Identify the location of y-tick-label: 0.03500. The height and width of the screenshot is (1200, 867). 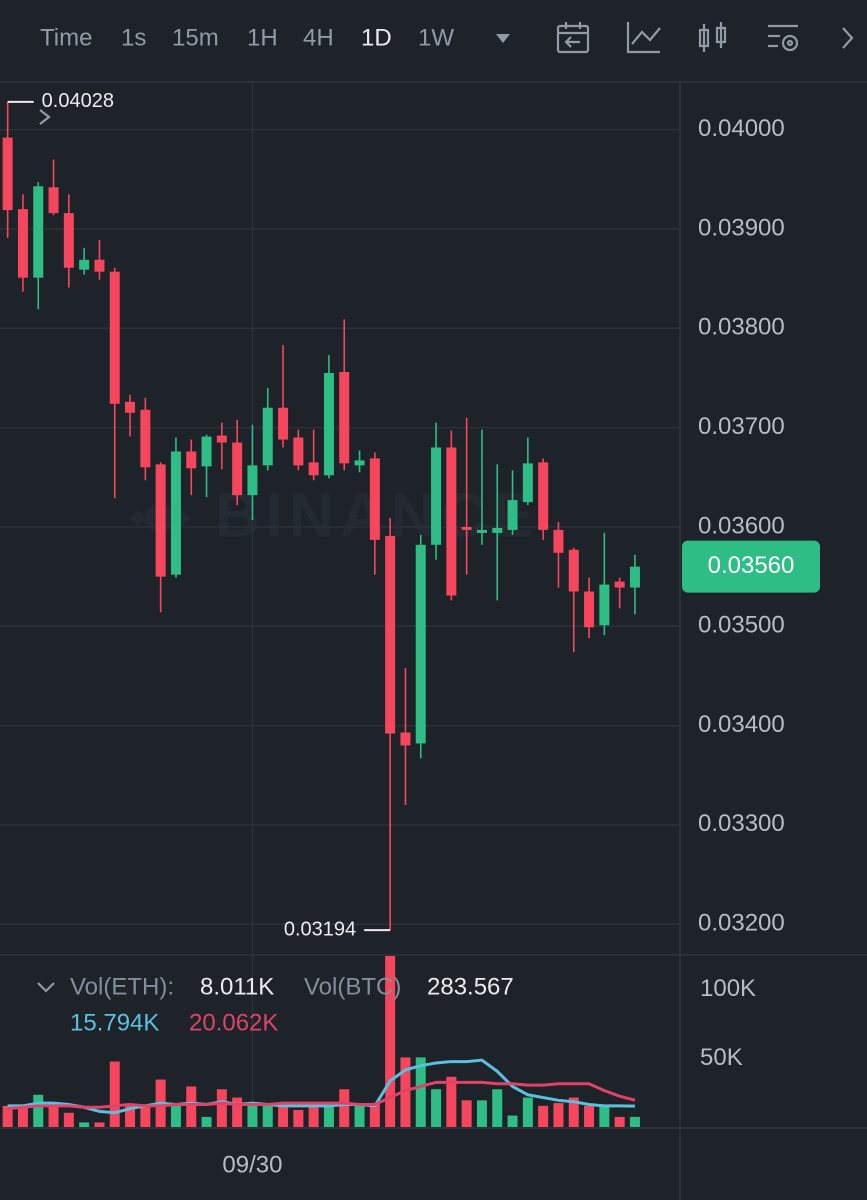
(741, 625).